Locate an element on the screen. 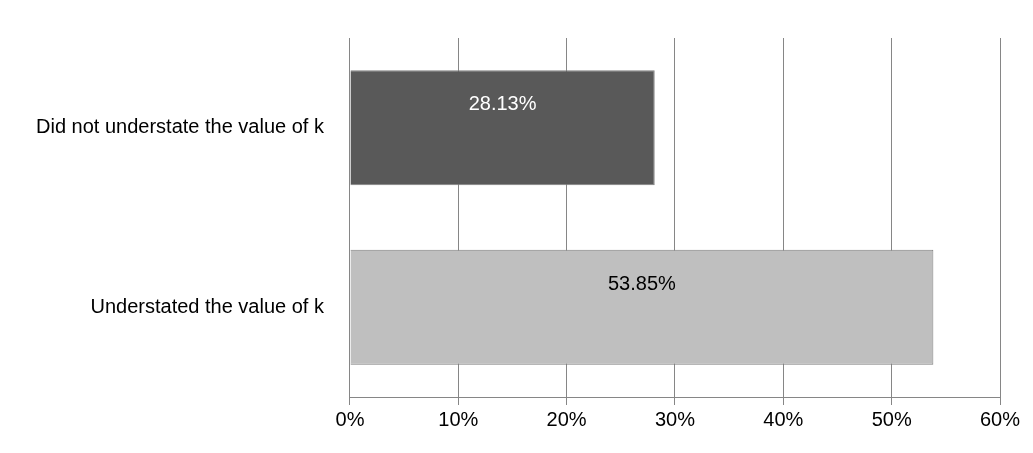  x-tick-label: 20% is located at coordinates (566, 418).